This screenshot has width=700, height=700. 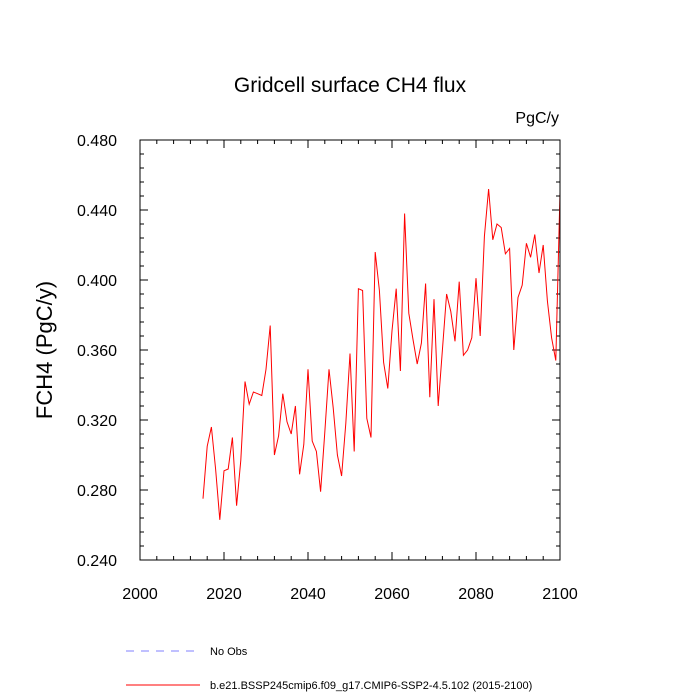 What do you see at coordinates (308, 594) in the screenshot?
I see `x-tick-label: 2040` at bounding box center [308, 594].